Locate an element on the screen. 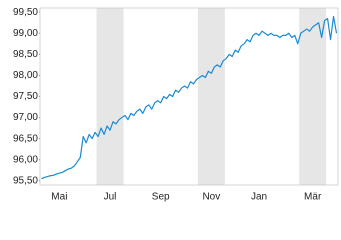 This screenshot has height=240, width=341. y-tick-label: 97,00 is located at coordinates (25, 117).